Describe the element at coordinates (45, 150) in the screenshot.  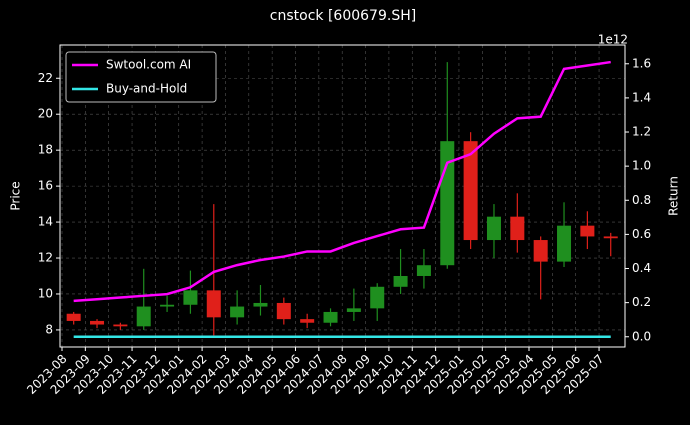
I see `y-tick-label: 18` at that location.